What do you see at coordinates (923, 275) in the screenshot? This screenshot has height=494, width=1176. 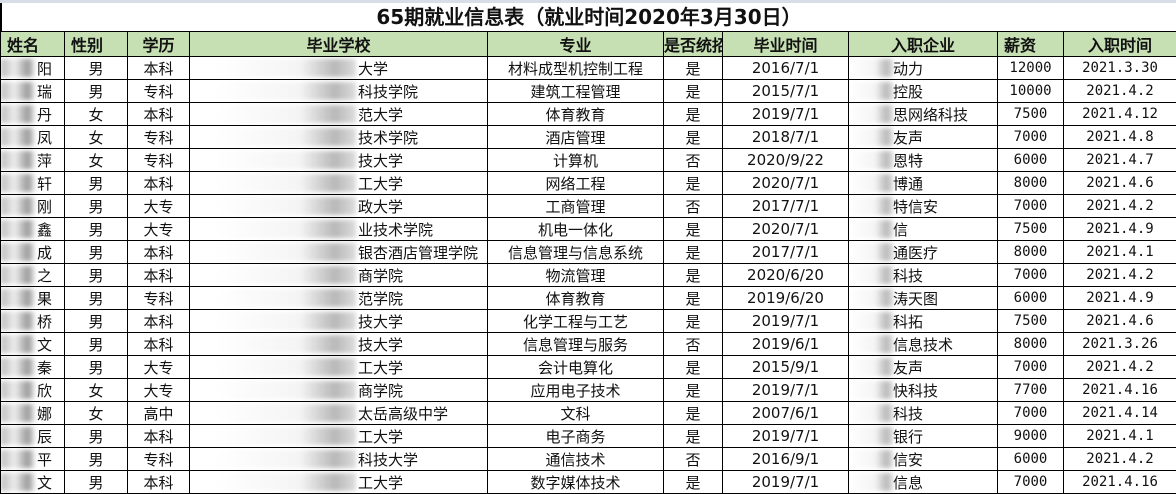 I see `cell-company: 科技` at bounding box center [923, 275].